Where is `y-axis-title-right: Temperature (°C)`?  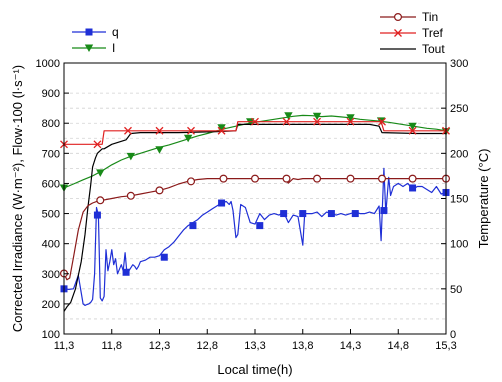
y-axis-title-right: Temperature (°C) is located at coordinates (483, 199).